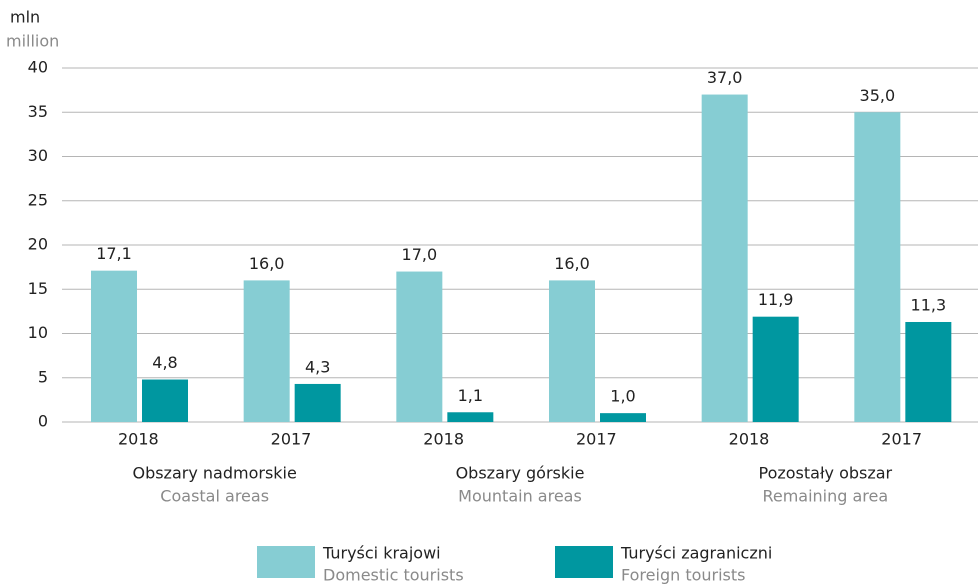 The height and width of the screenshot is (586, 978). I want to click on y-tick-label: 25, so click(38, 199).